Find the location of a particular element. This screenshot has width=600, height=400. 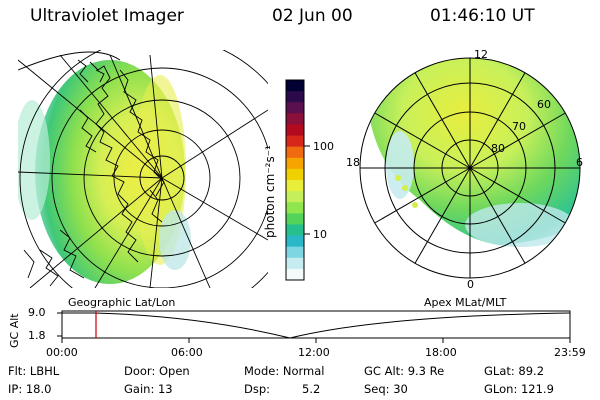

status-dsp-label: Dsp: is located at coordinates (257, 389).